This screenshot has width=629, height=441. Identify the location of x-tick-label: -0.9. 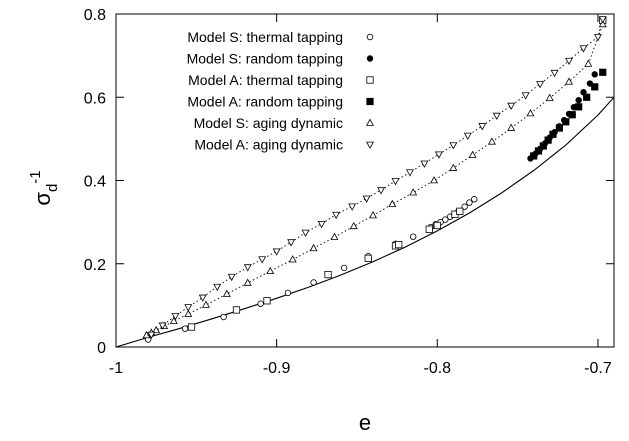
(277, 368).